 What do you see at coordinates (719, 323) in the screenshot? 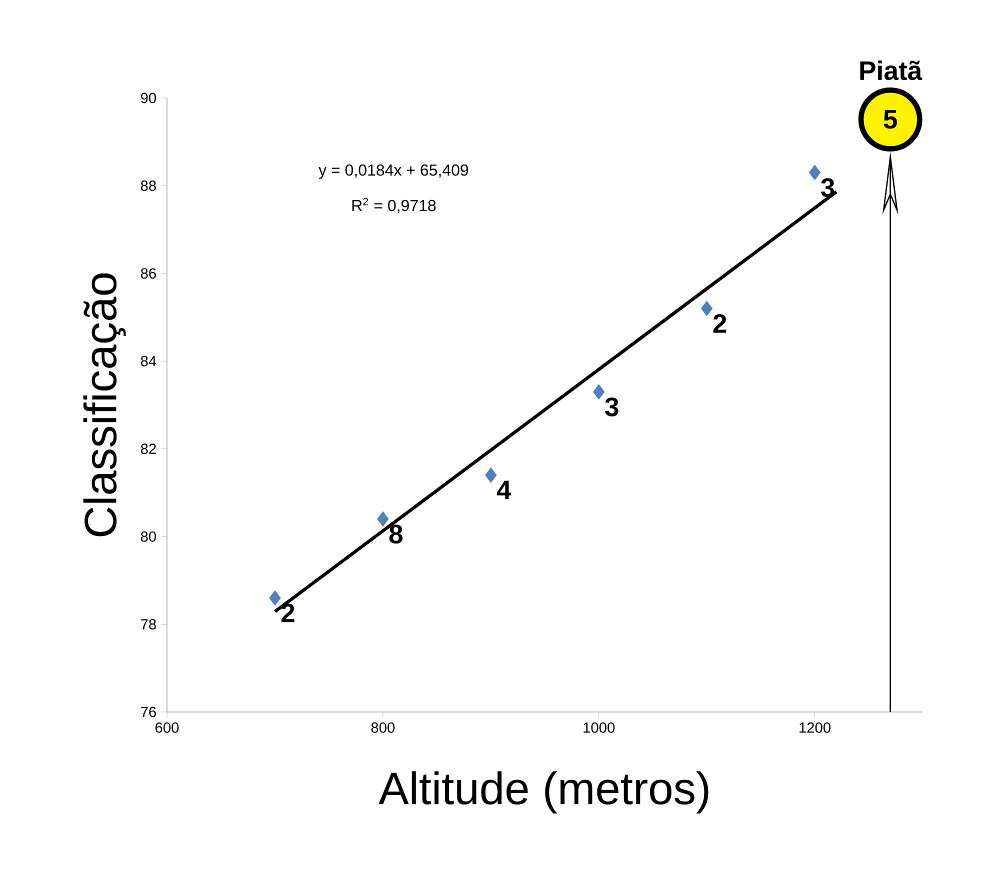
I see `annotation: 2` at bounding box center [719, 323].